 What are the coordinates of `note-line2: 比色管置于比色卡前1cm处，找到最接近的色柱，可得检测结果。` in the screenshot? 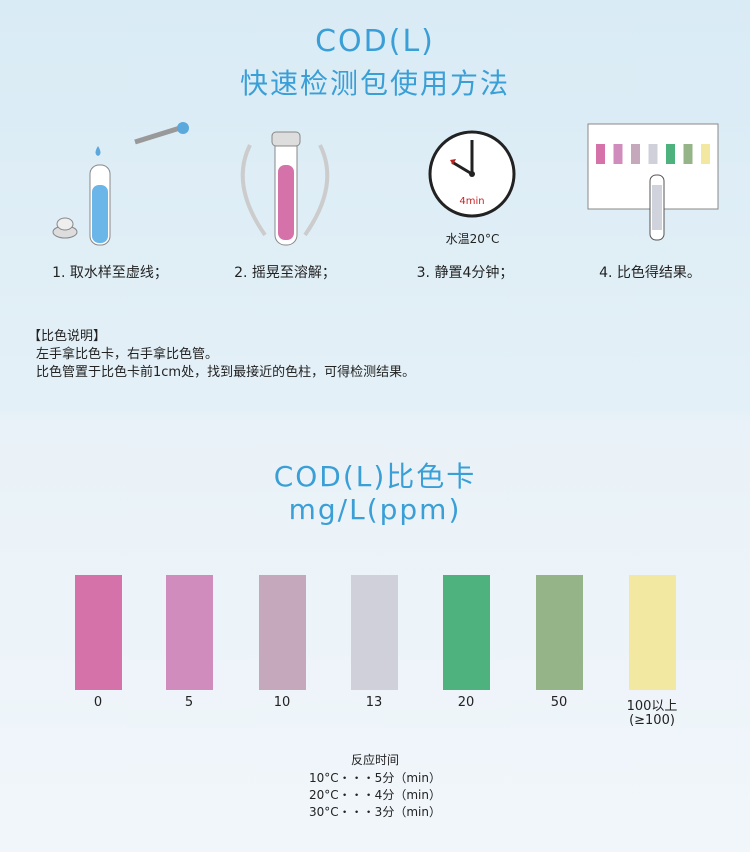 It's located at (226, 372).